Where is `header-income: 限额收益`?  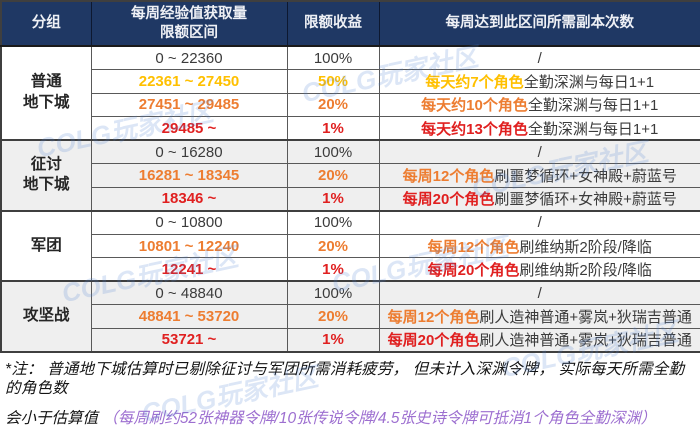
header-income: 限额收益 is located at coordinates (333, 23).